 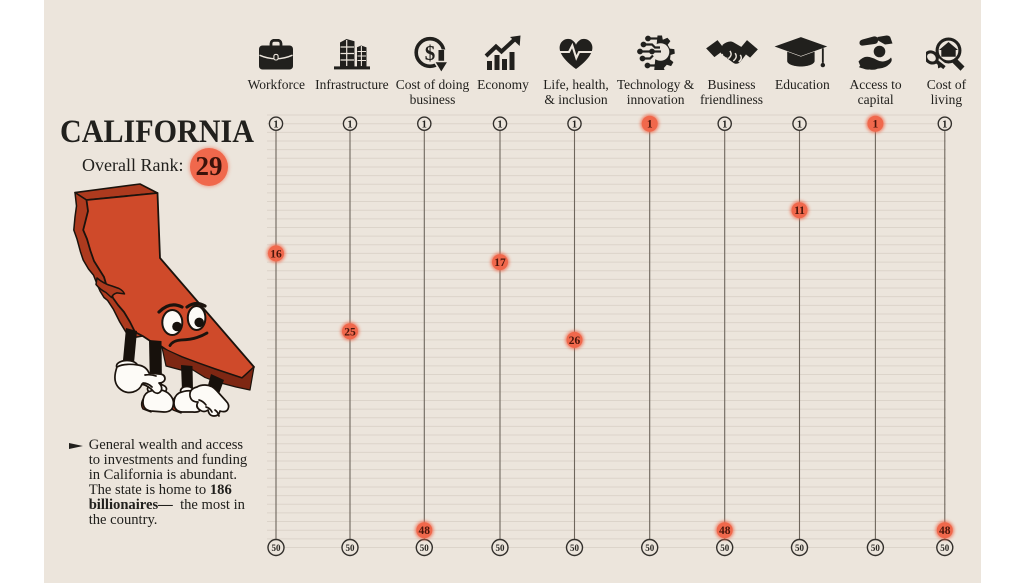 What do you see at coordinates (799, 211) in the screenshot?
I see `svg-text: 11` at bounding box center [799, 211].